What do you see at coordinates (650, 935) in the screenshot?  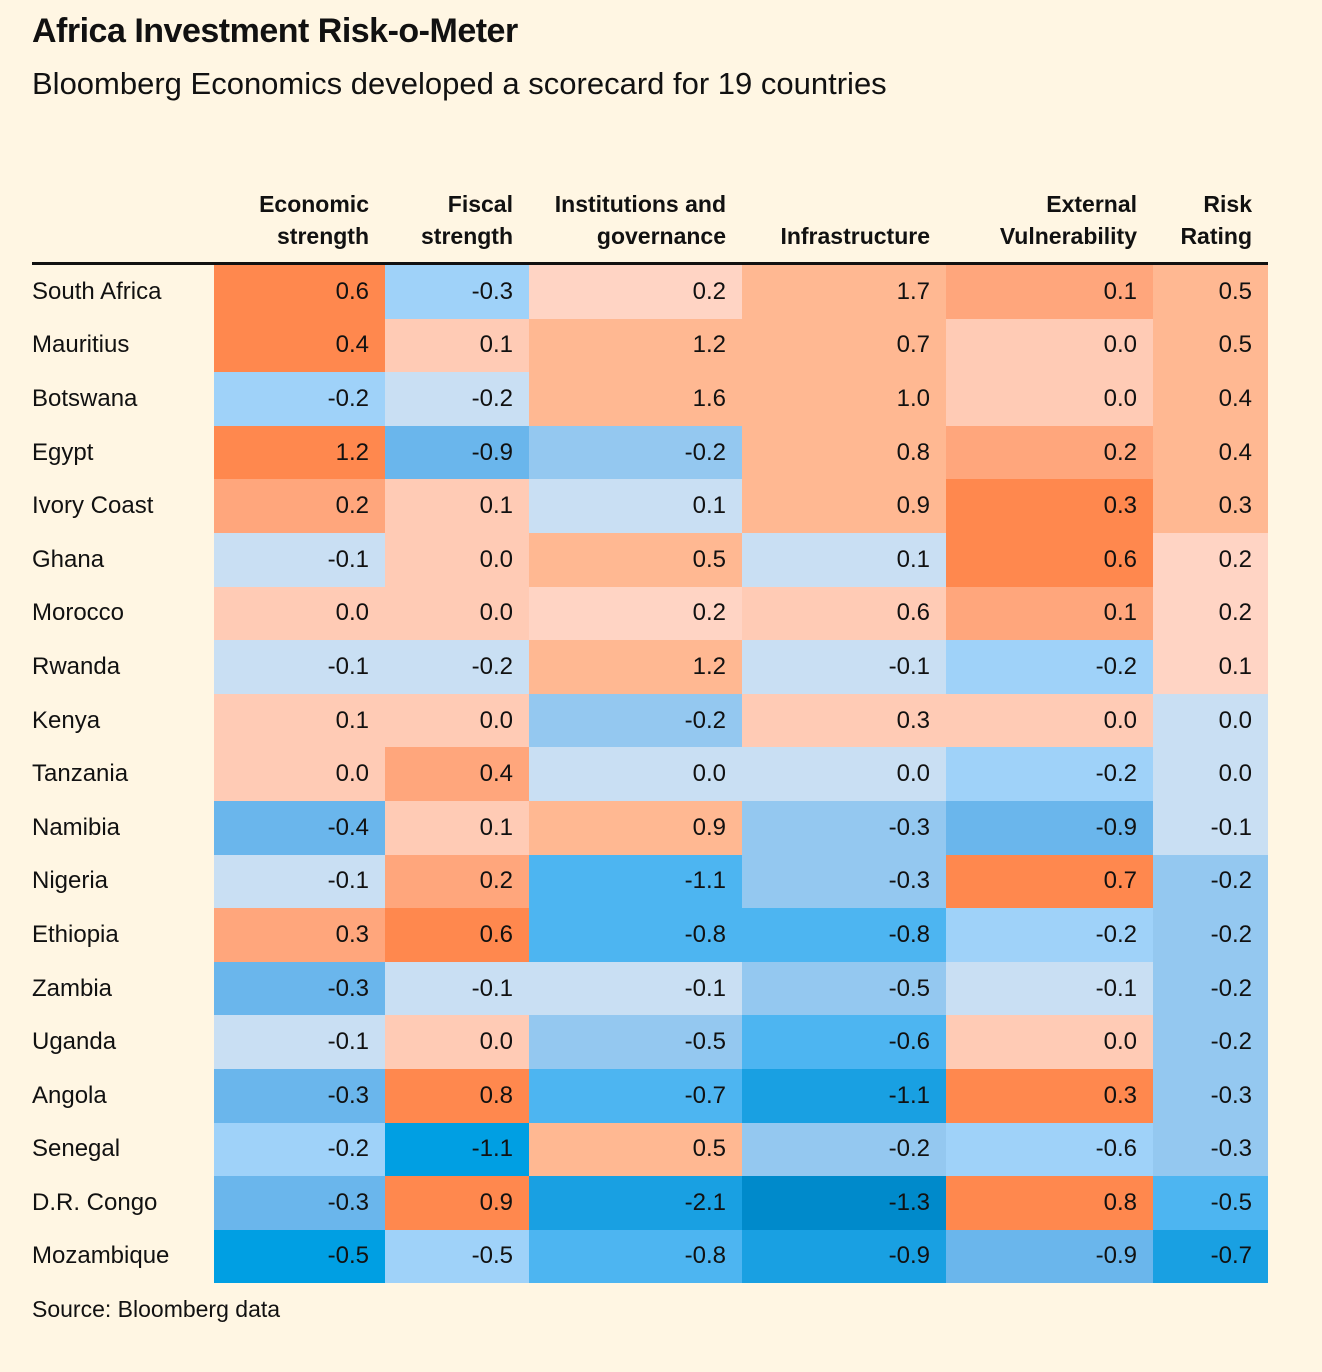 I see `table-row: Ethiopia 0.3 0.6 -0.8 -0.8 -0.2 -0.2` at bounding box center [650, 935].